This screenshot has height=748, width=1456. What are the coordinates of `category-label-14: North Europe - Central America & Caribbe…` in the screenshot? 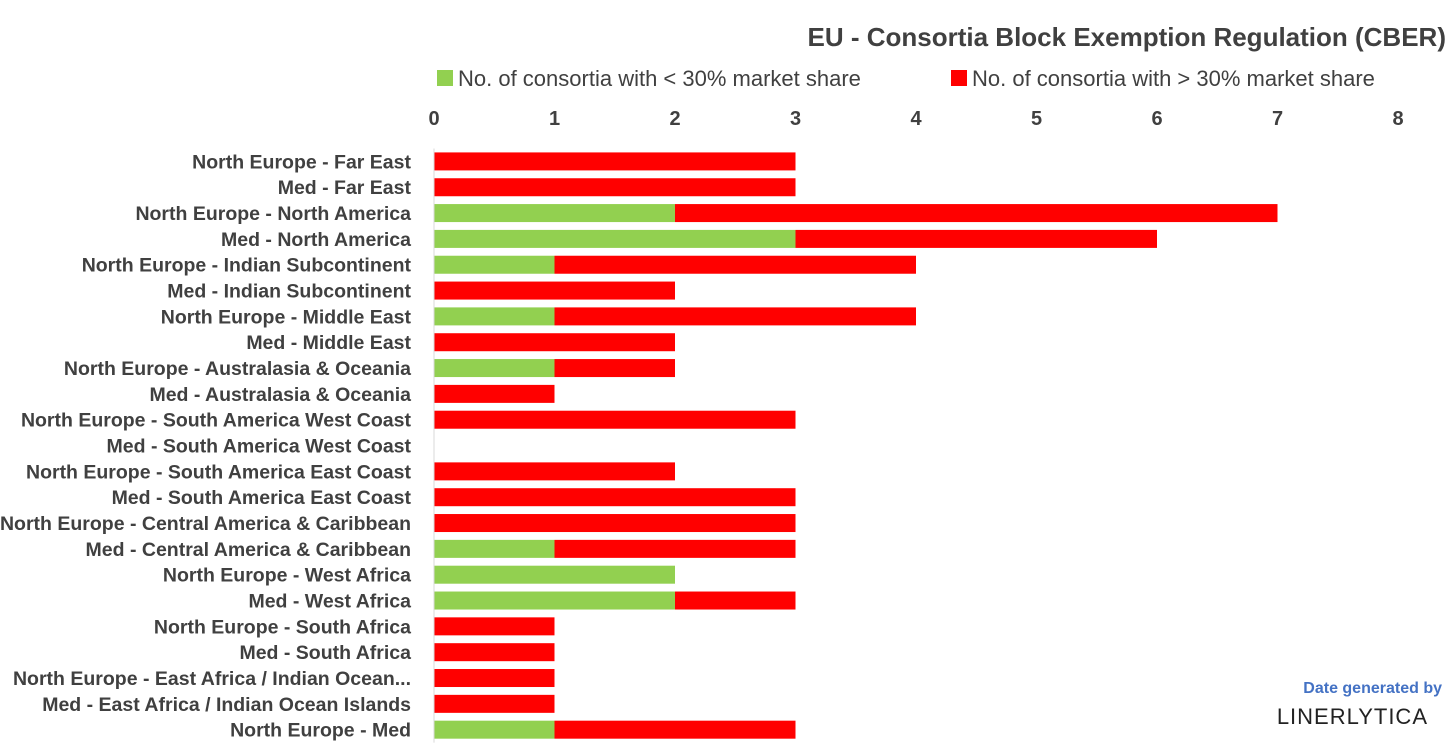 It's located at (205, 524).